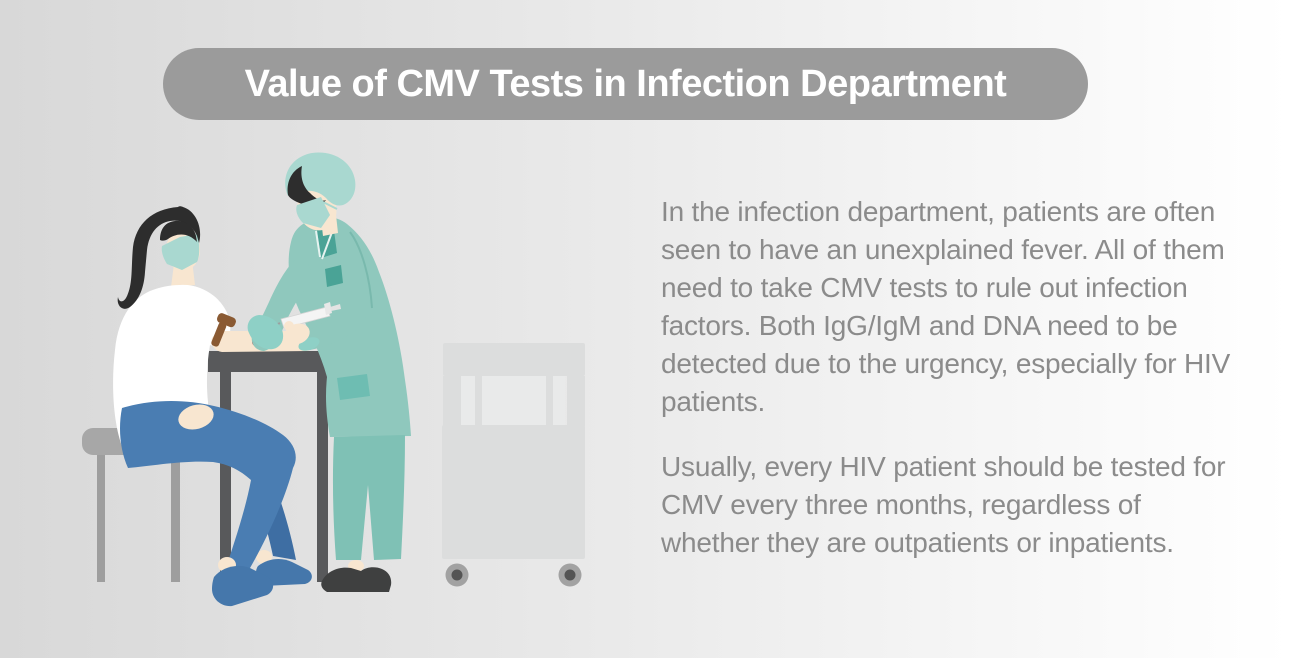  I want to click on nurse-hip-pocket, so click(353, 387).